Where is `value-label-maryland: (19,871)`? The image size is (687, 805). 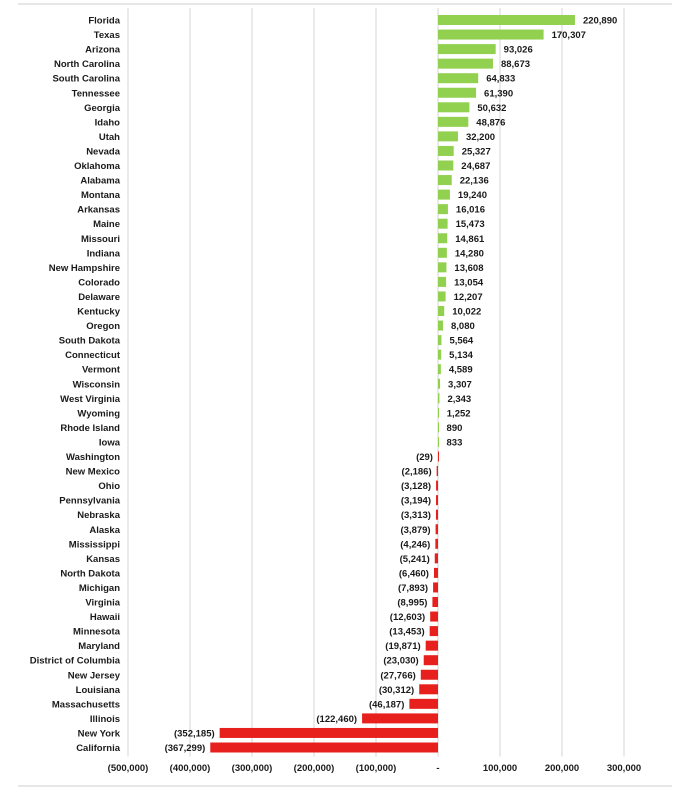 value-label-maryland: (19,871) is located at coordinates (402, 646).